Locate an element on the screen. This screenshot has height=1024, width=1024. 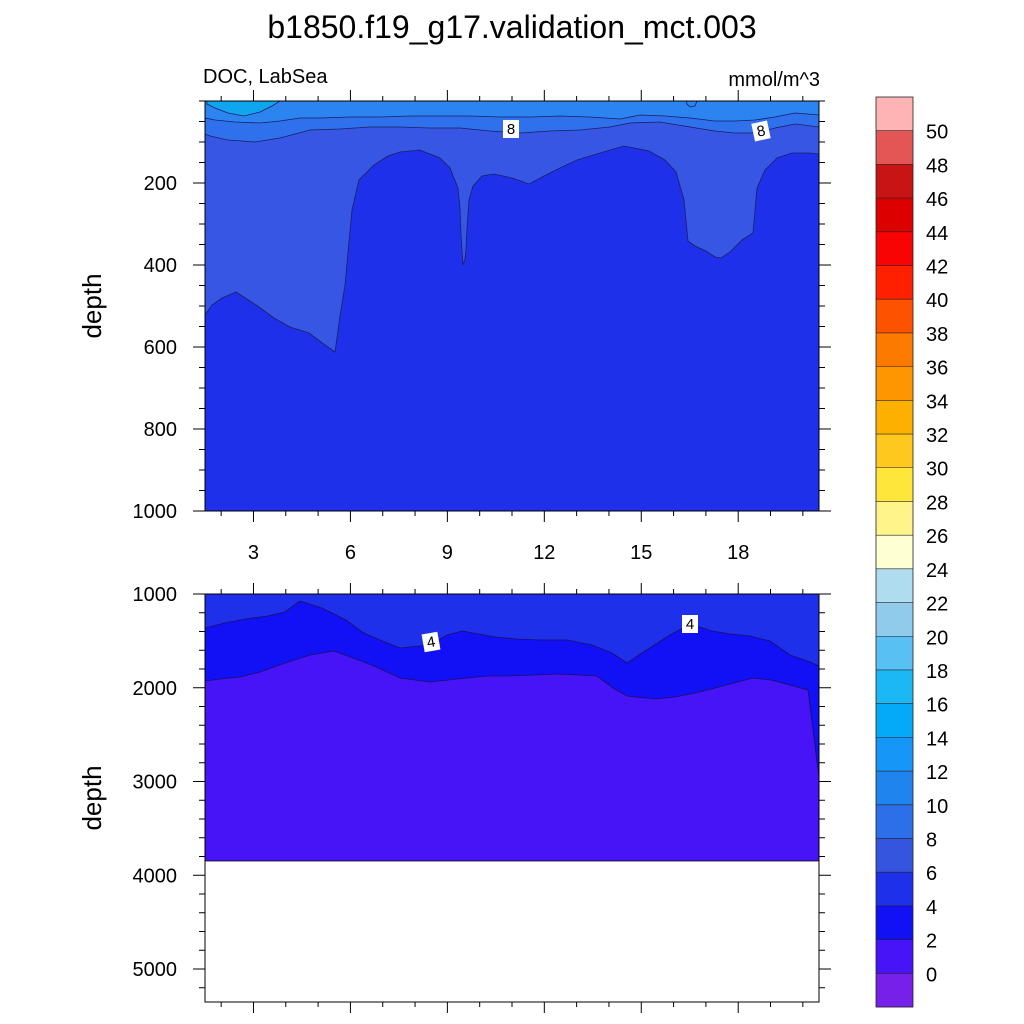
colorbar-label: 50 is located at coordinates (937, 133).